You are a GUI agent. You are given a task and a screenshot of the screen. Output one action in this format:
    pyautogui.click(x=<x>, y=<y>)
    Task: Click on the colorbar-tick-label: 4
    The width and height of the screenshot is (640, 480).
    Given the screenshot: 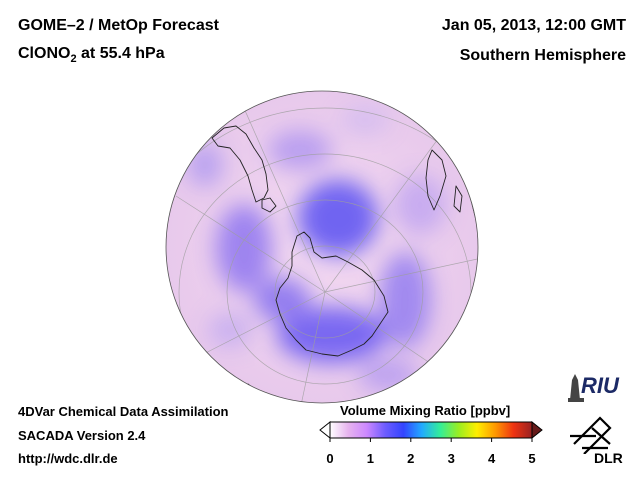 What is the action you would take?
    pyautogui.click(x=491, y=458)
    